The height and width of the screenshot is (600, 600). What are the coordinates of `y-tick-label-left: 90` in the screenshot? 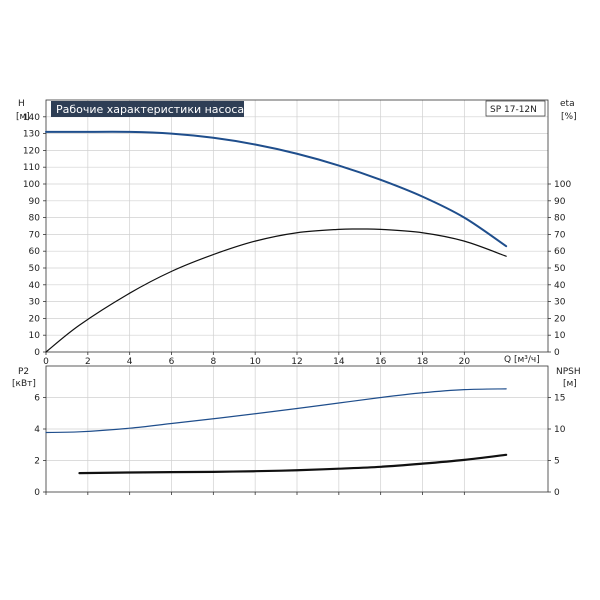 It's located at (35, 202).